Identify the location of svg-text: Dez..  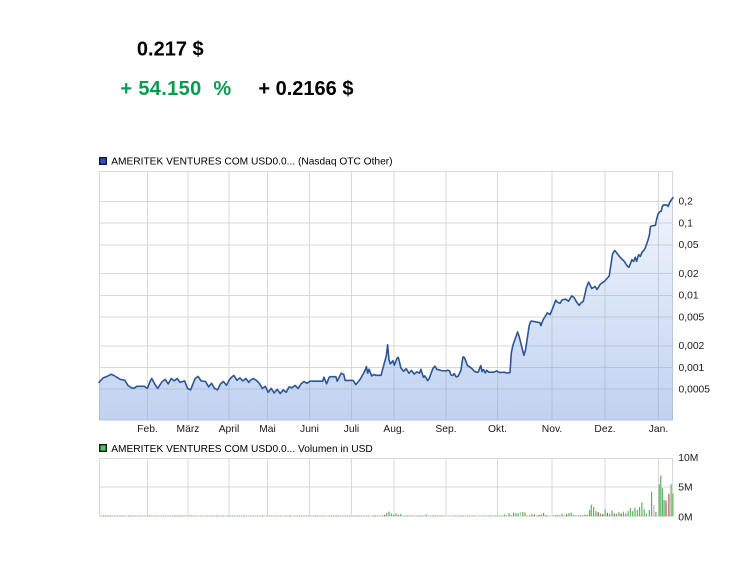
(604, 429).